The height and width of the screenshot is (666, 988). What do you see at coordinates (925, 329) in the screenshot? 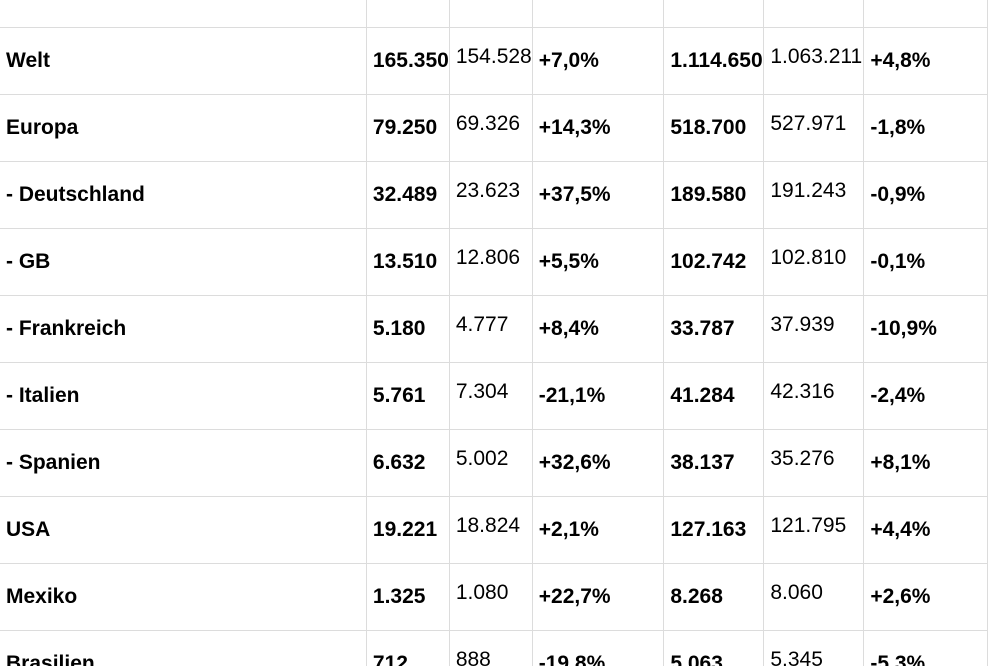
I see `change-cell: -10,9%` at bounding box center [925, 329].